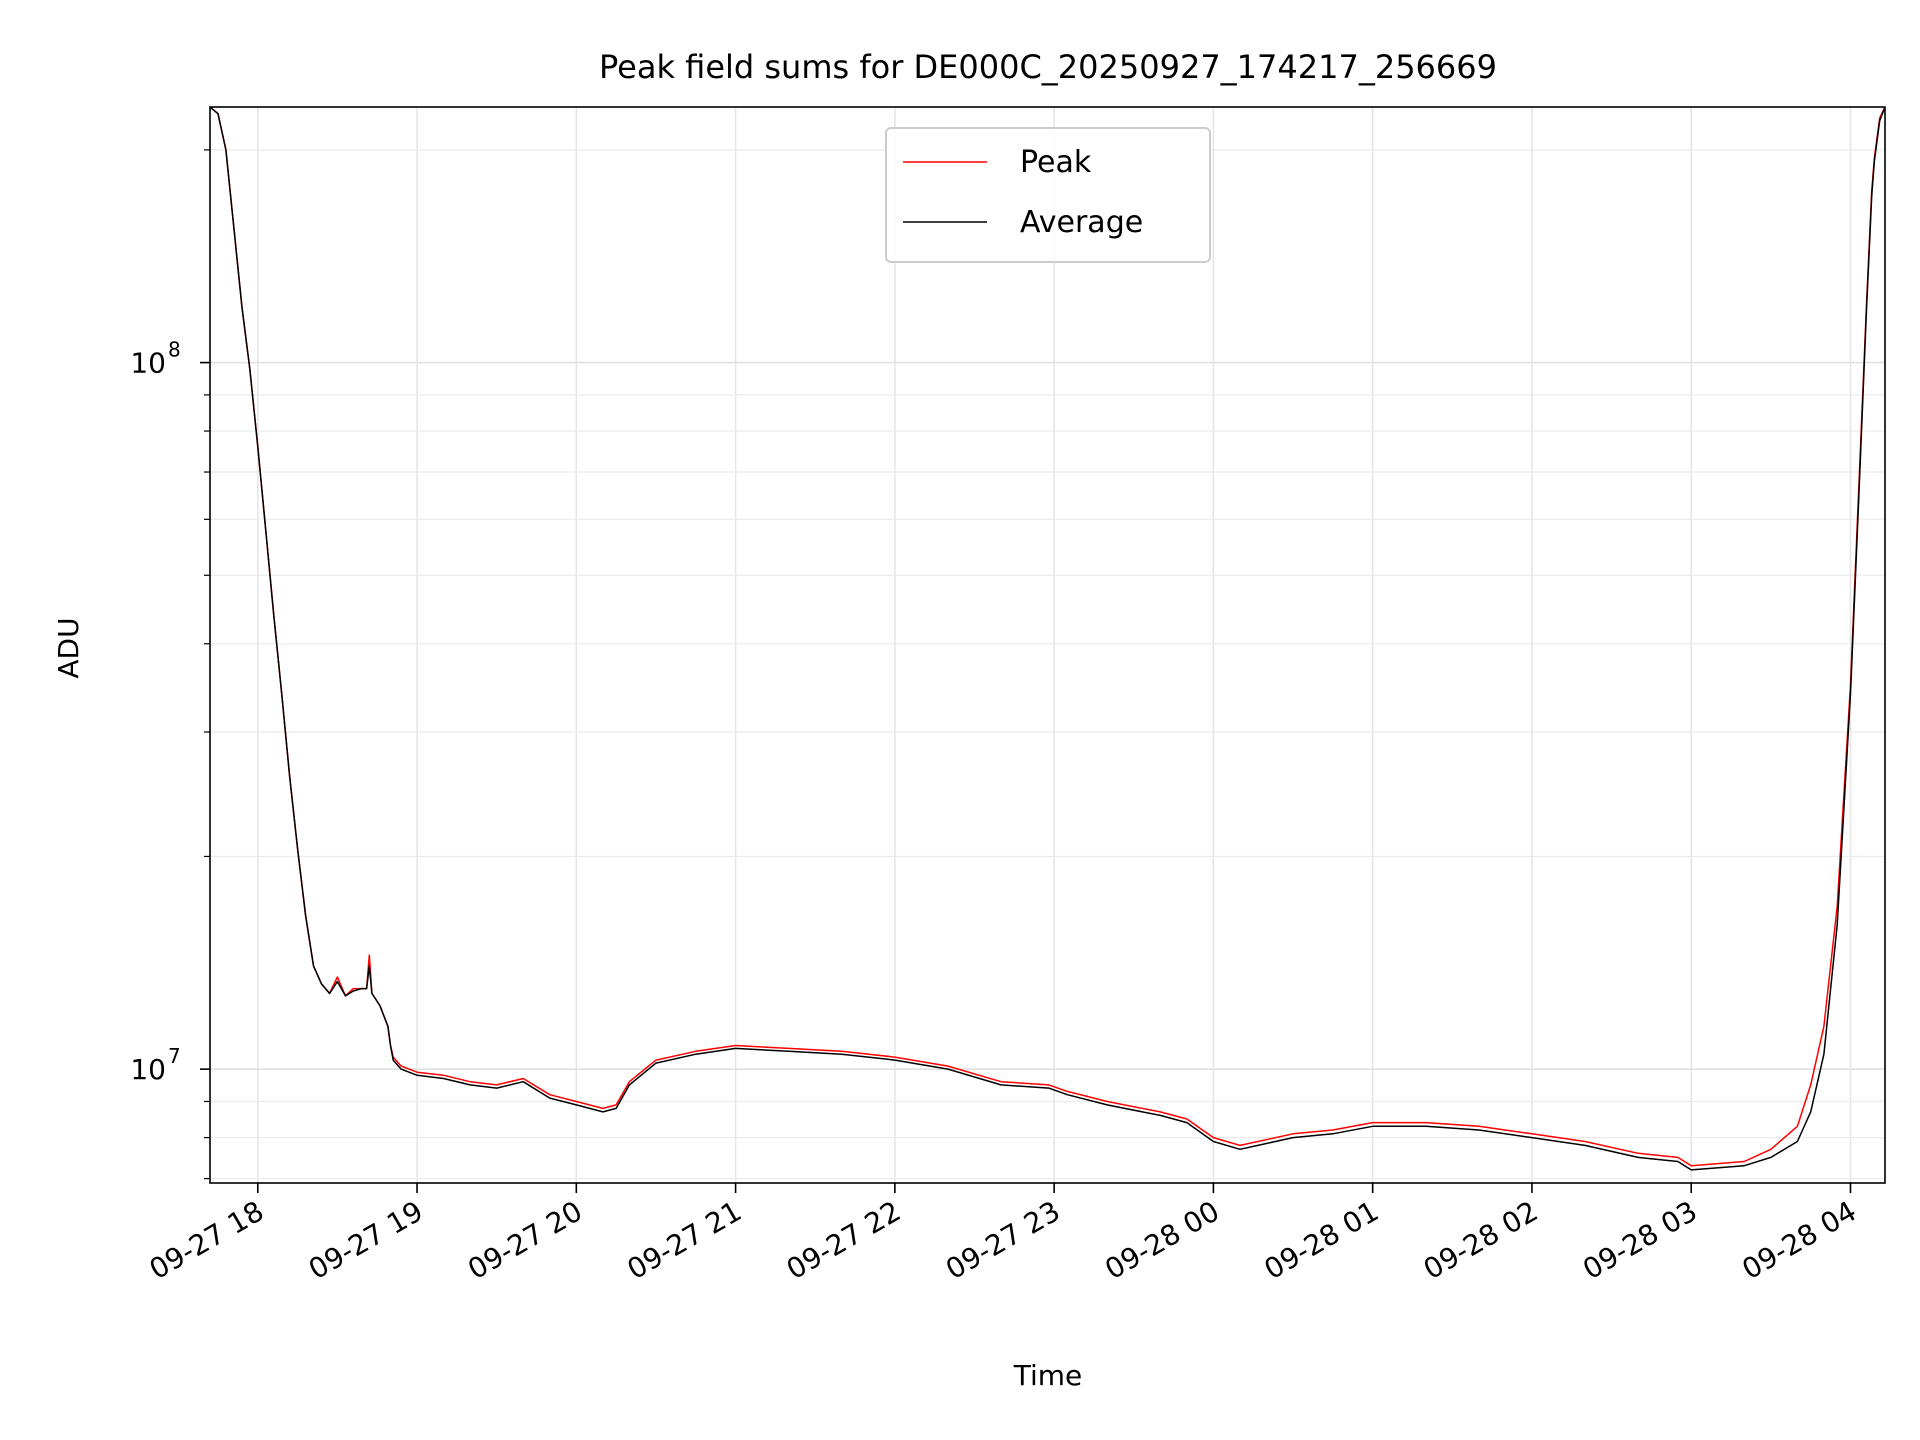 This screenshot has height=1440, width=1920. Describe the element at coordinates (174, 1056) in the screenshot. I see `y-tick-label-exponent: 7` at that location.